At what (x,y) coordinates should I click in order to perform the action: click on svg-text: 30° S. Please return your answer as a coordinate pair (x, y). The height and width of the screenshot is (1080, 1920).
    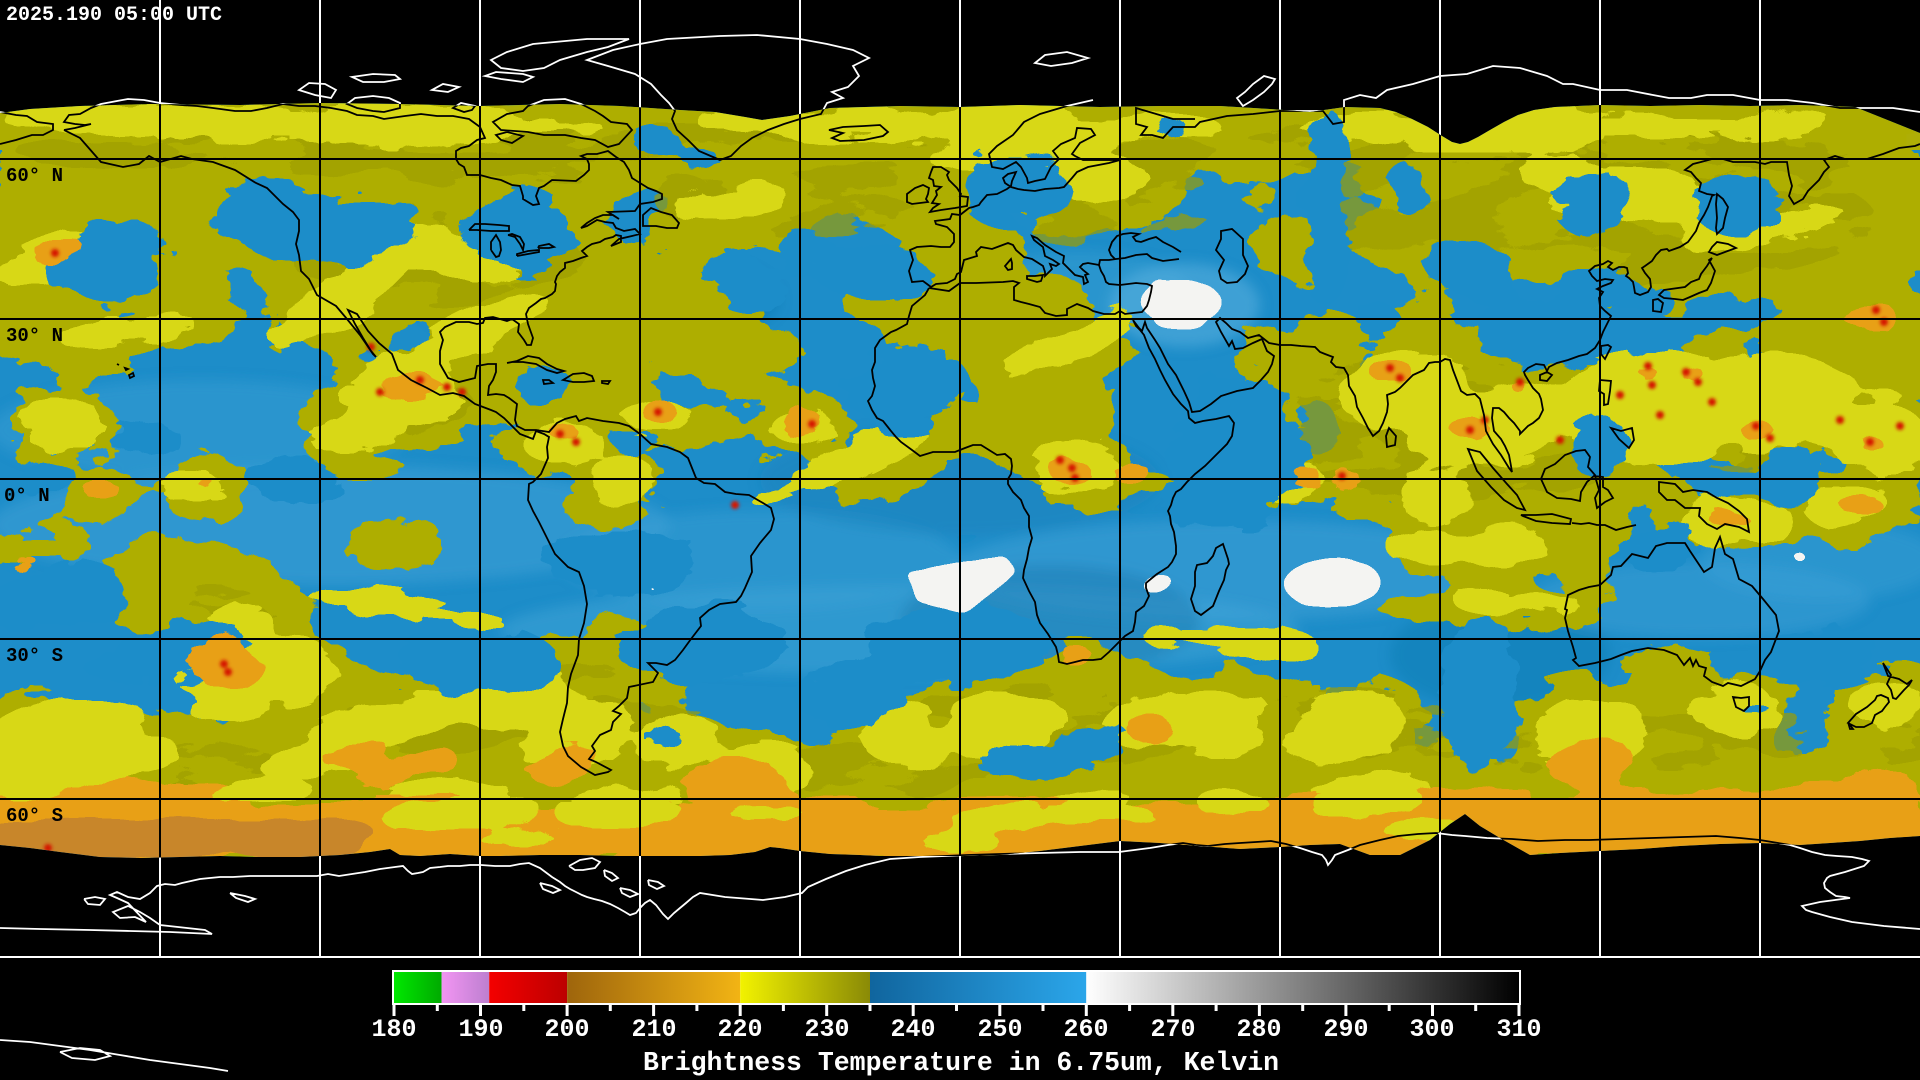
    Looking at the image, I should click on (34, 656).